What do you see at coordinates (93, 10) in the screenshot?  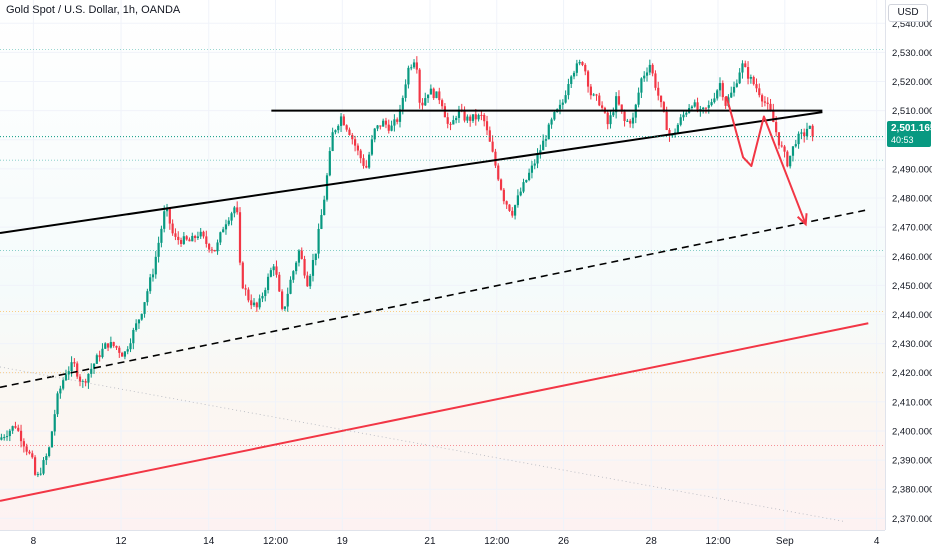 I see `chart-title: Gold Spot / U.S. Dollar, 1h, OANDA` at bounding box center [93, 10].